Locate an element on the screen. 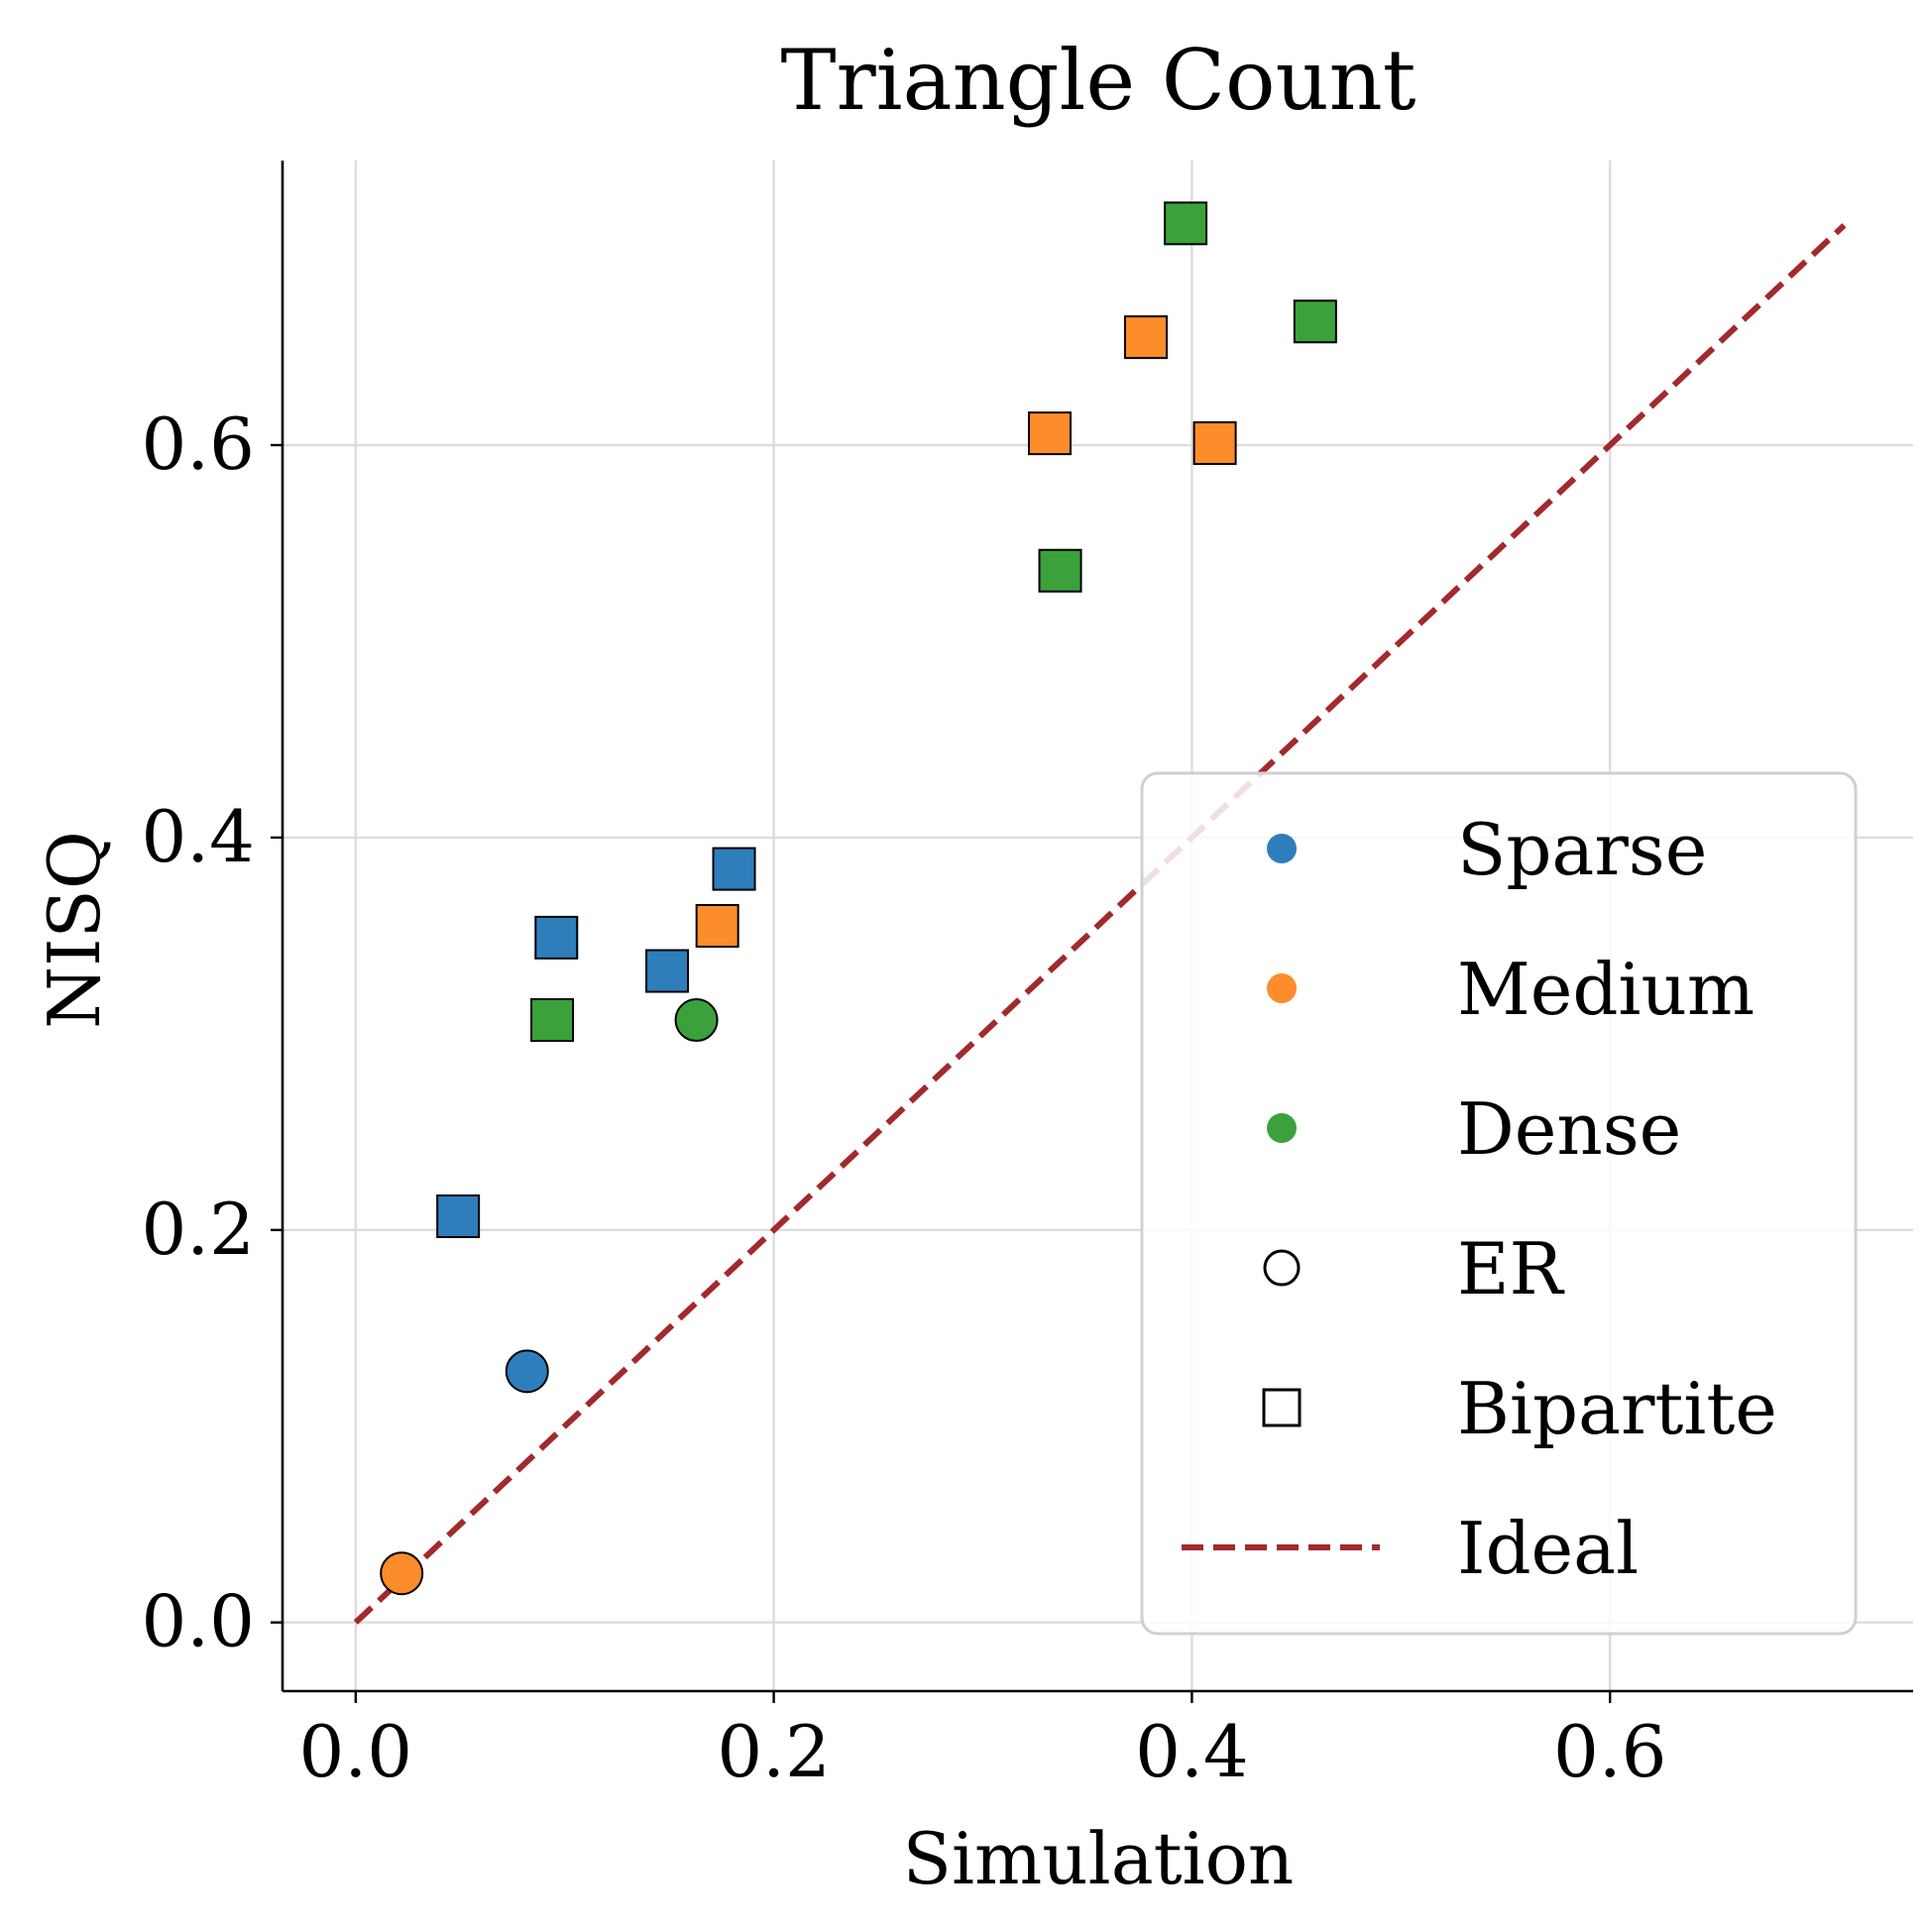 This screenshot has height=1932, width=1927. point-sparse-er is located at coordinates (527, 1371).